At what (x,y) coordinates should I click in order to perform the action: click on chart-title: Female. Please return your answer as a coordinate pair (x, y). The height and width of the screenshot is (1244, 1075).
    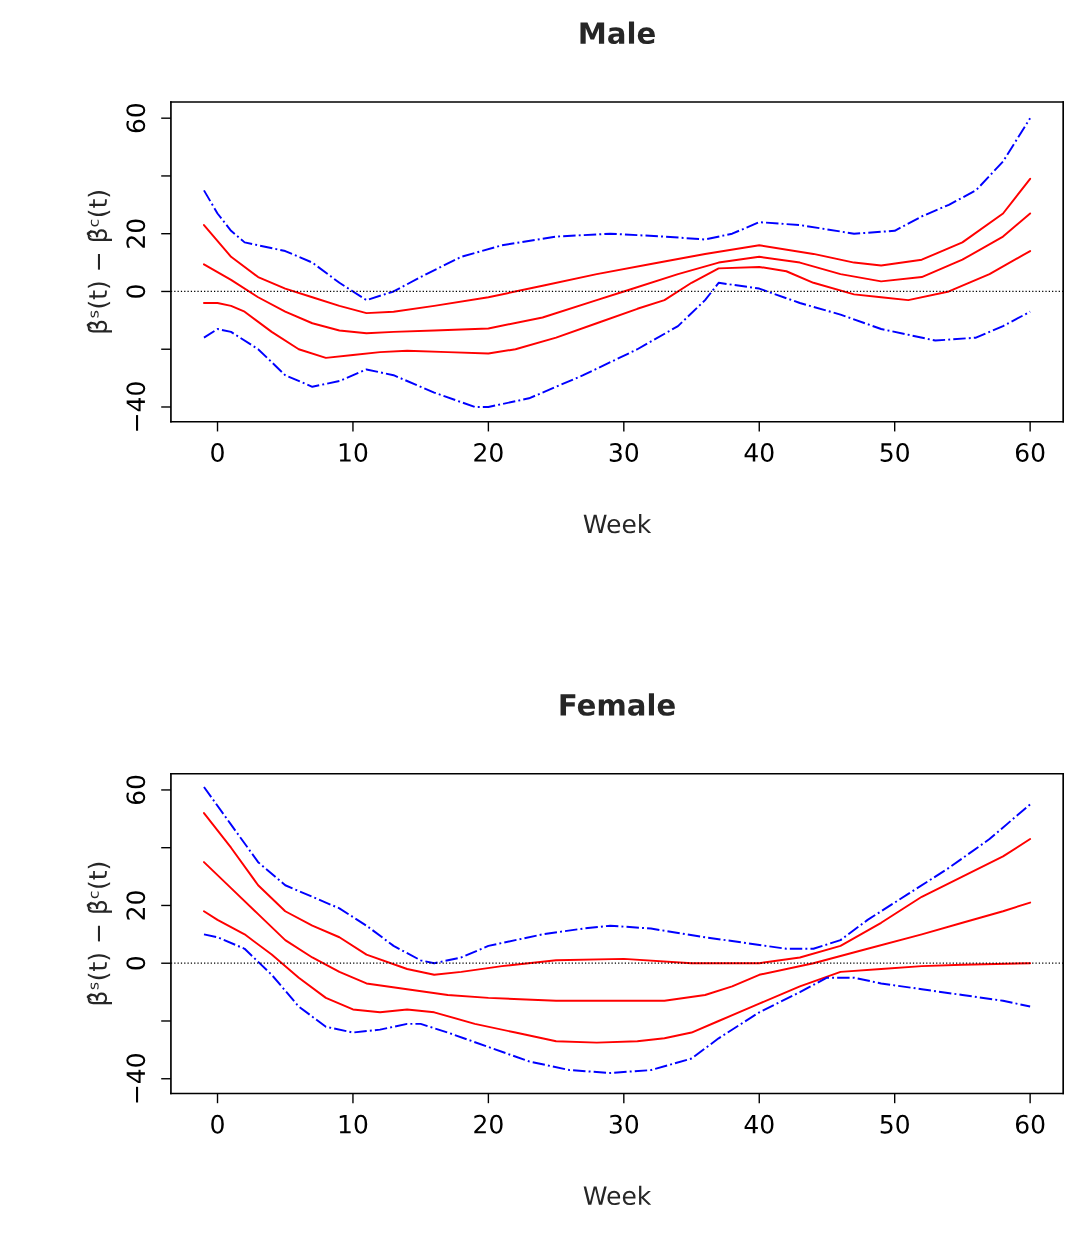
    Looking at the image, I should click on (617, 704).